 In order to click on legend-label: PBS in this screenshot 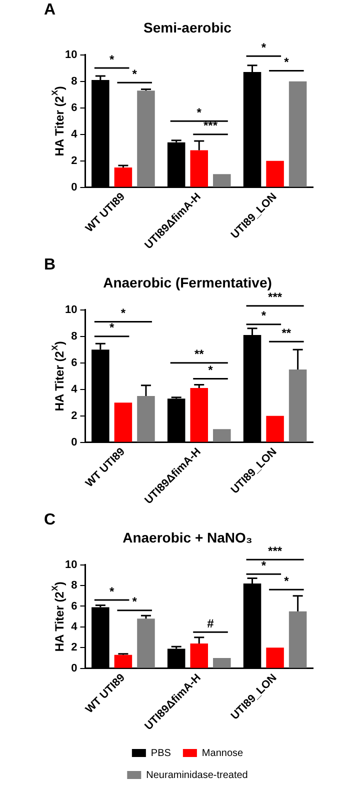, I will do `click(161, 753)`.